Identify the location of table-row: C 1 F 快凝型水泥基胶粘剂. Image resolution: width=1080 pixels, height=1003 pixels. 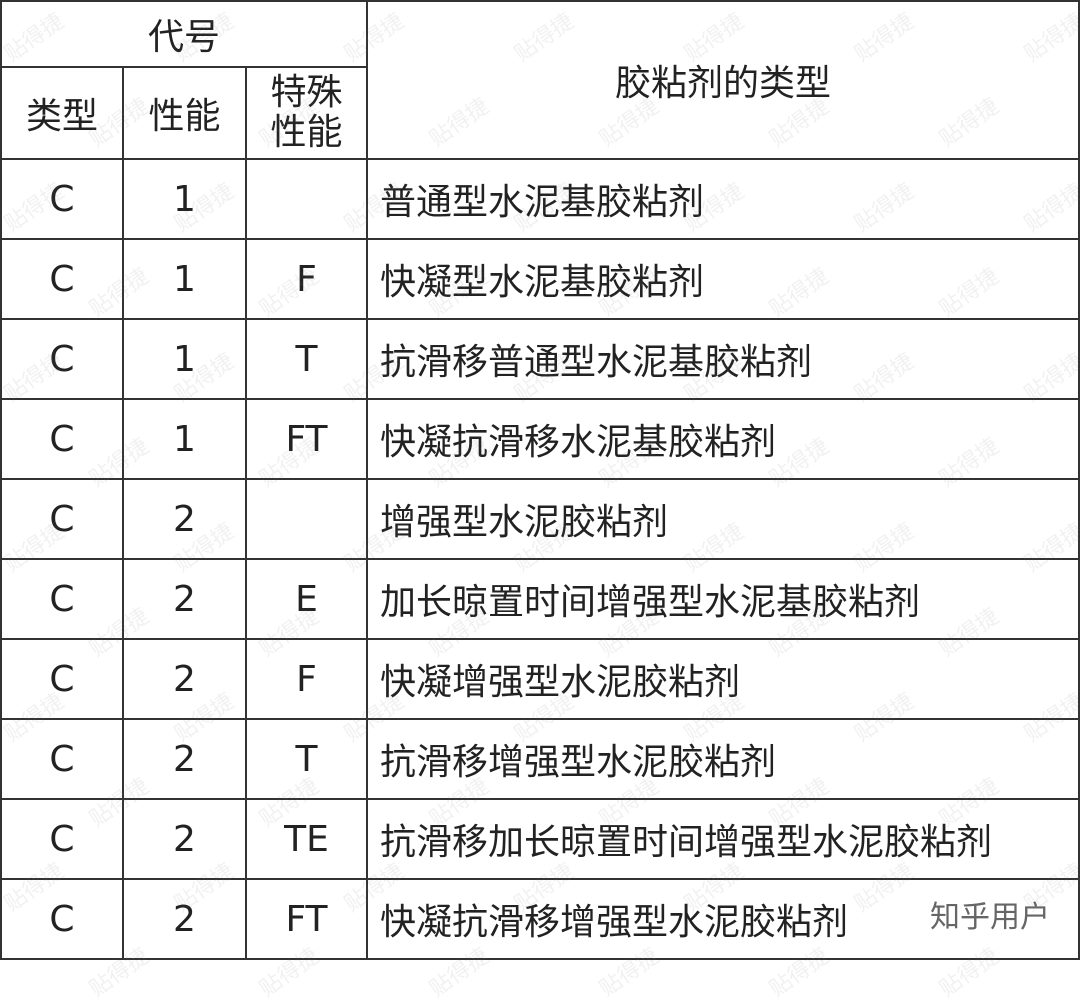
(540, 279).